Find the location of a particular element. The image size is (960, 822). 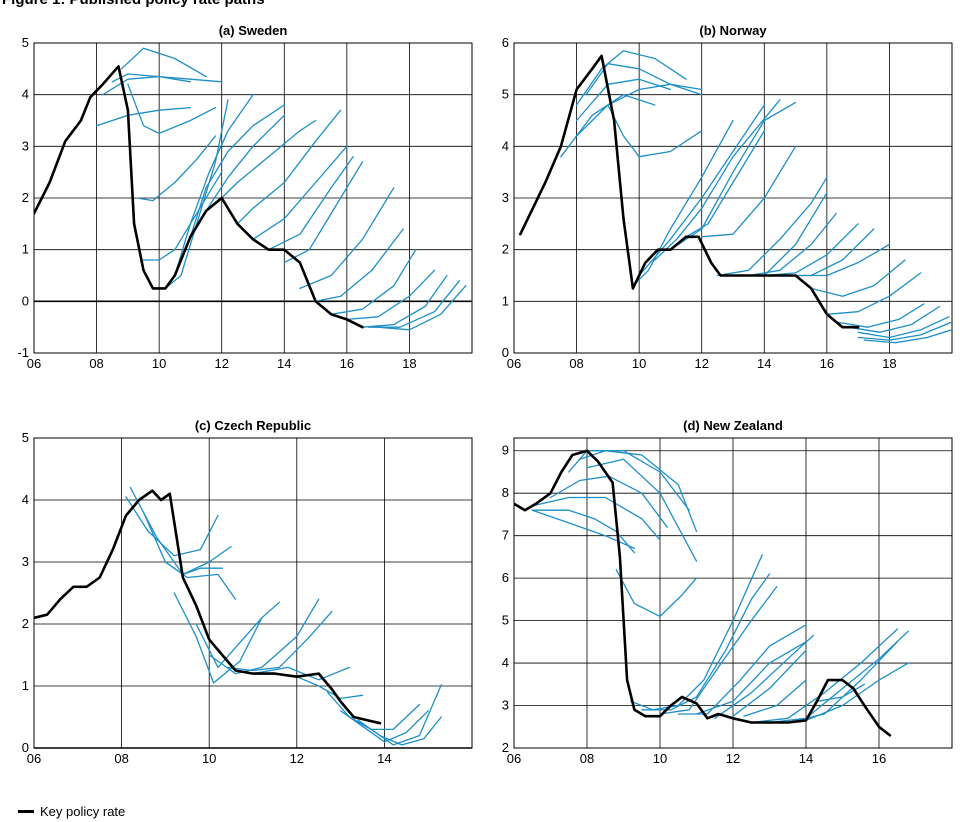

sweden-xtick-label: 08 is located at coordinates (96, 363).